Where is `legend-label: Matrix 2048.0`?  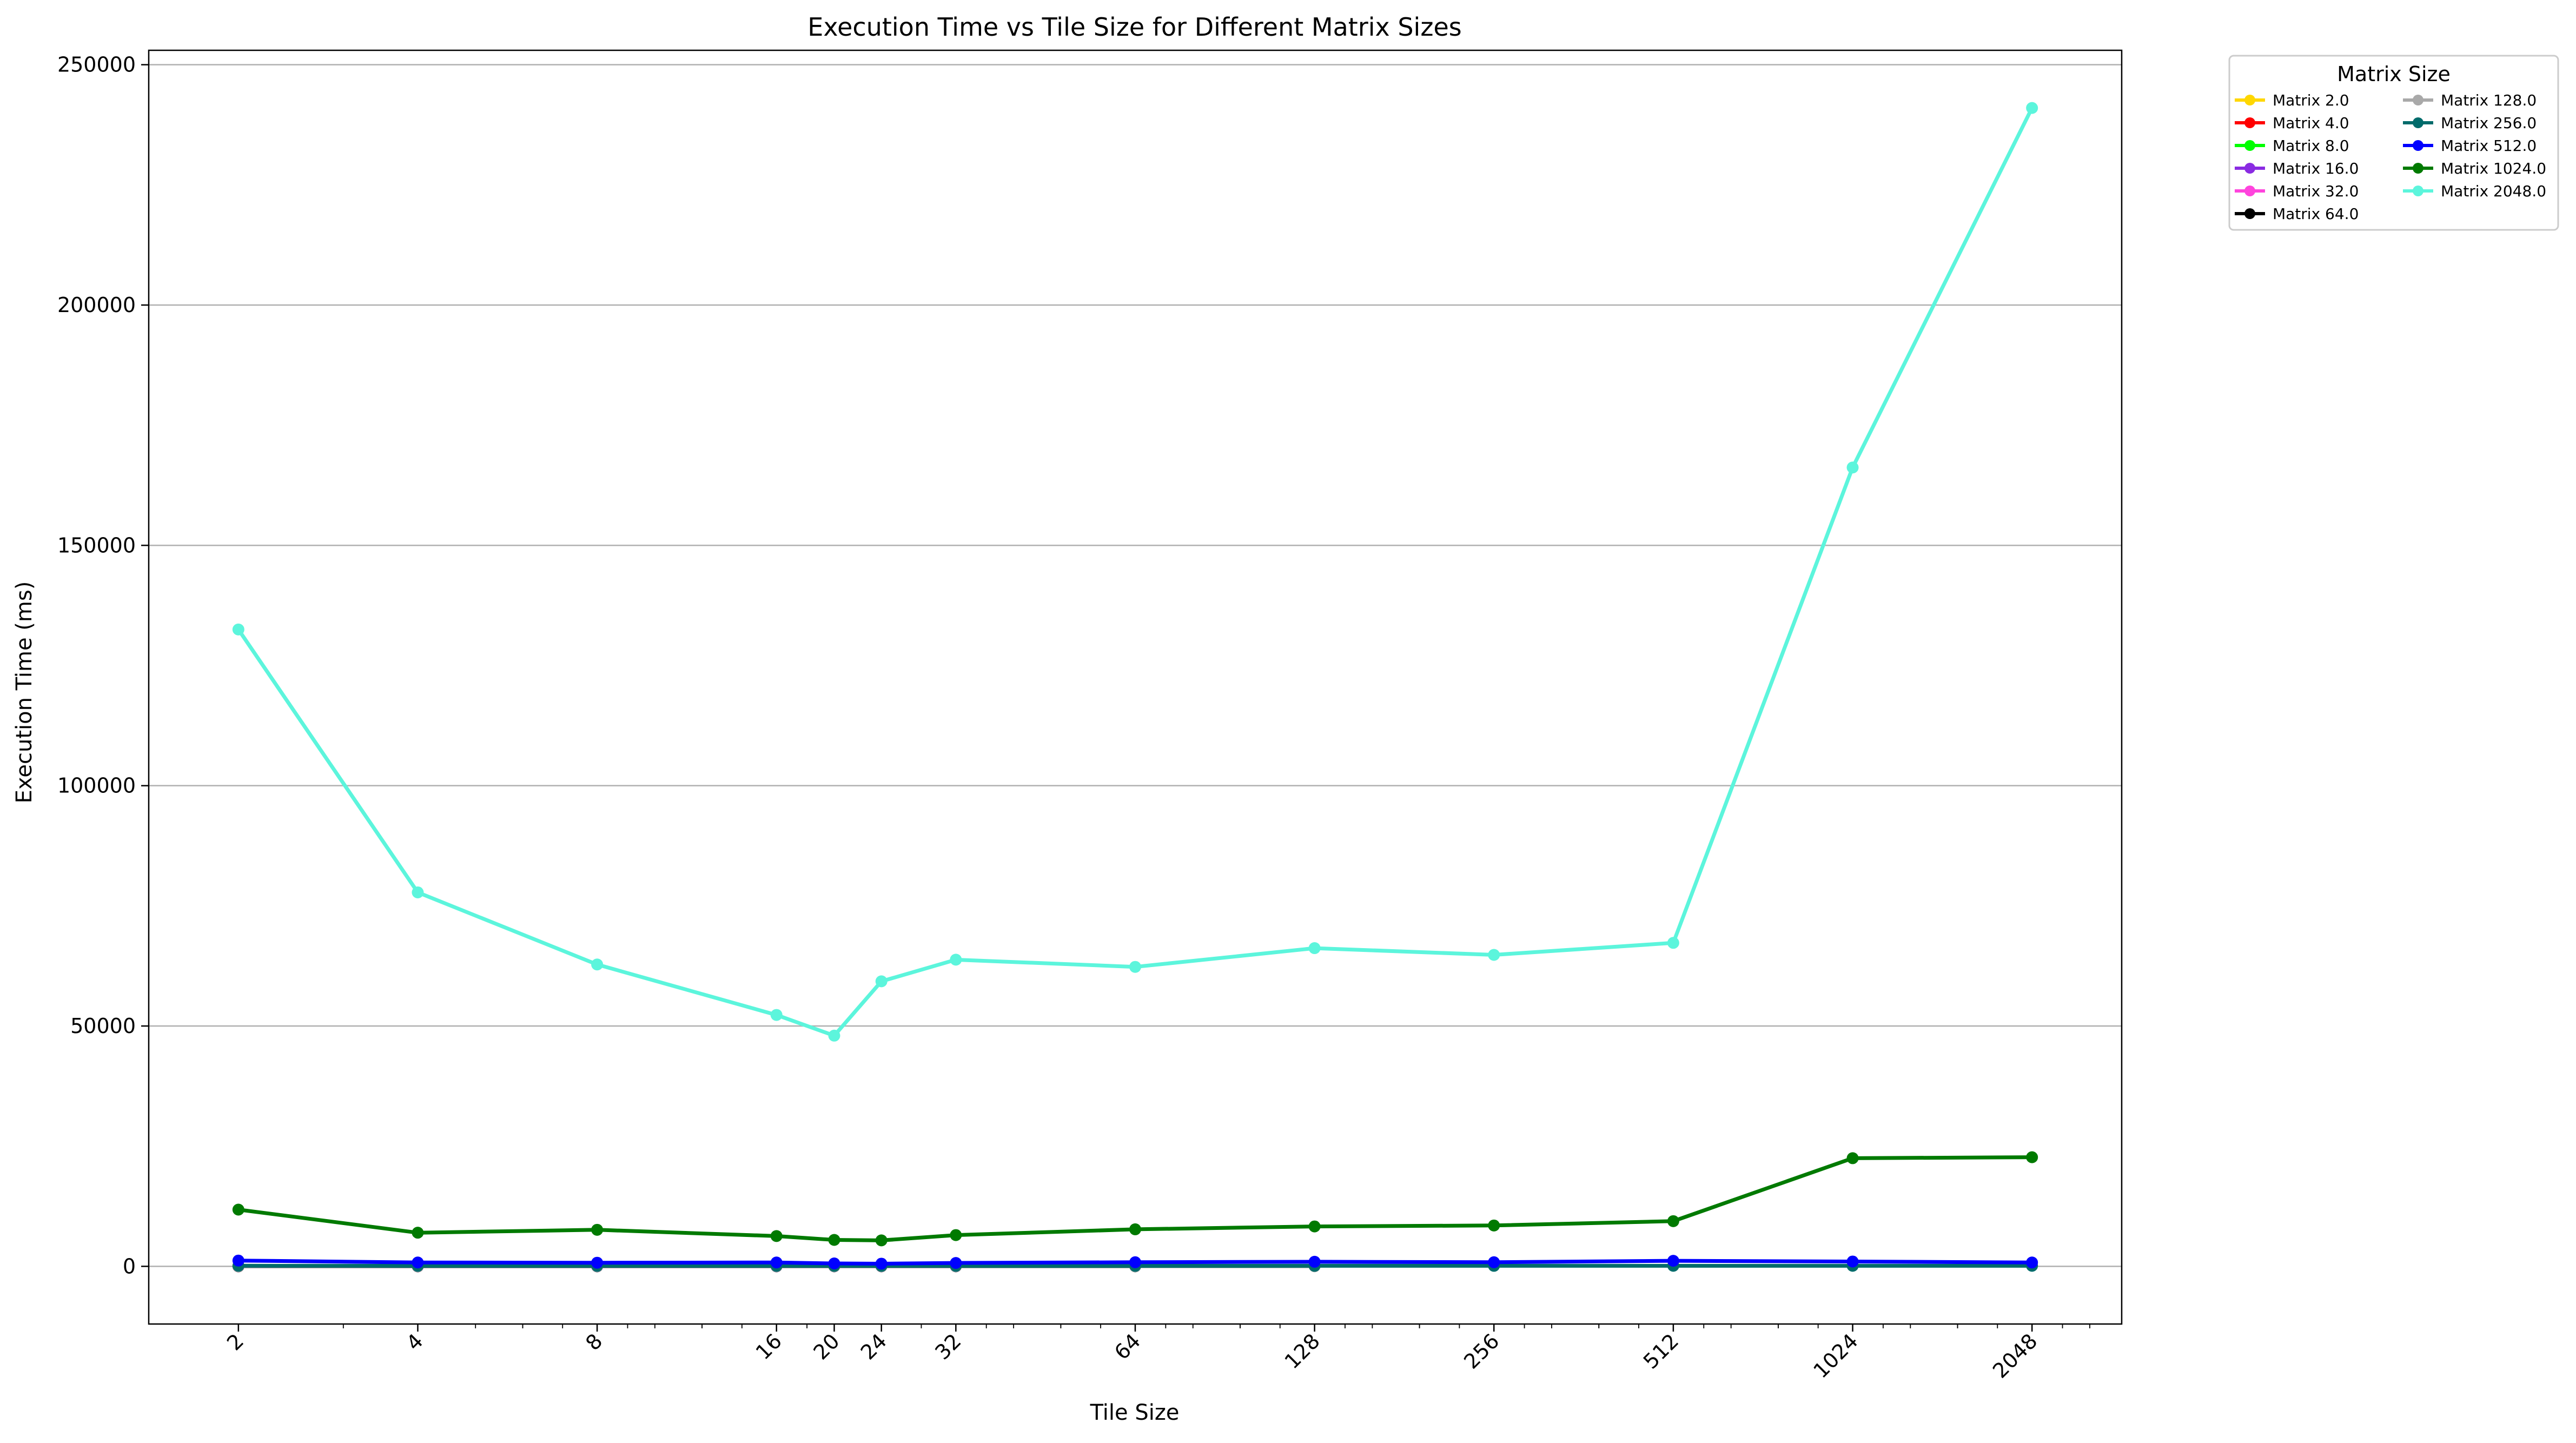 legend-label: Matrix 2048.0 is located at coordinates (2494, 191).